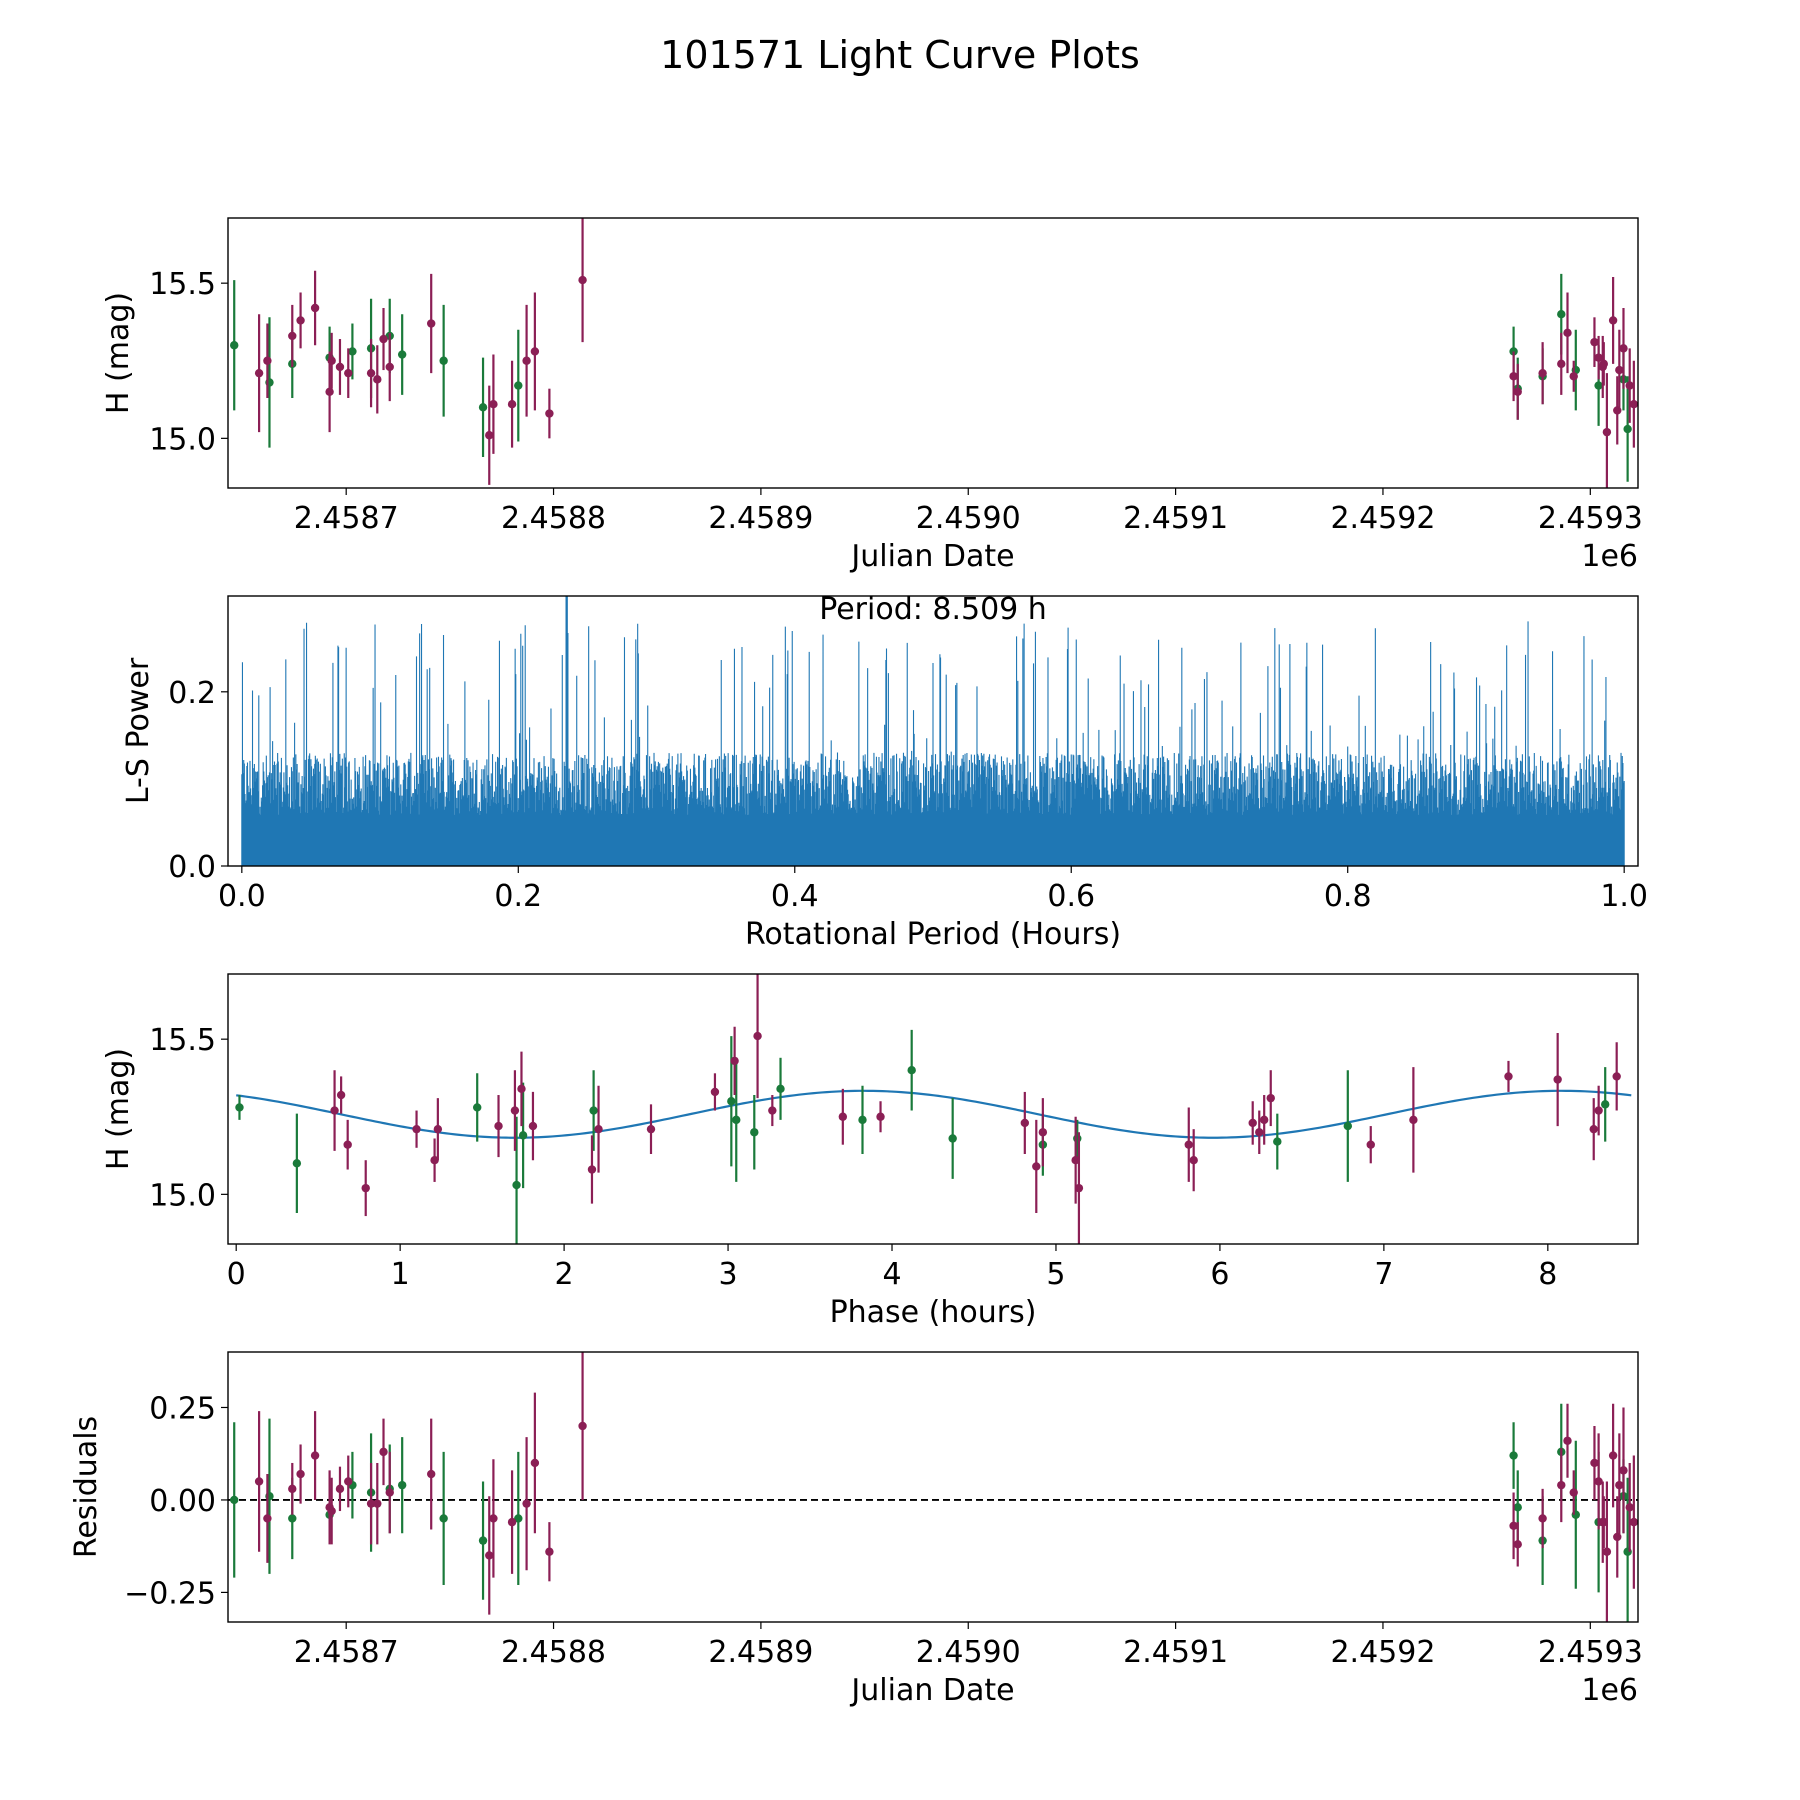  I want to click on x-tick-label: 8, so click(1547, 1274).